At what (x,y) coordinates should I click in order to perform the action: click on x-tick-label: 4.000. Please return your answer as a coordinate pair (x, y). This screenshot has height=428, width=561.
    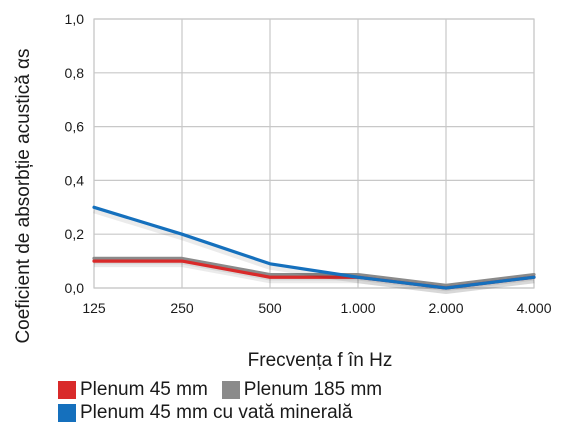
    Looking at the image, I should click on (533, 308).